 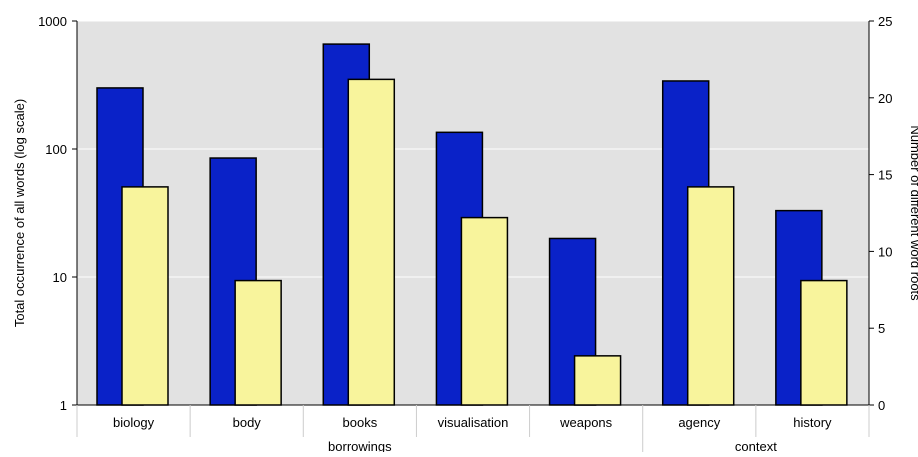 I want to click on y2-tick-label: 10, so click(x=885, y=251).